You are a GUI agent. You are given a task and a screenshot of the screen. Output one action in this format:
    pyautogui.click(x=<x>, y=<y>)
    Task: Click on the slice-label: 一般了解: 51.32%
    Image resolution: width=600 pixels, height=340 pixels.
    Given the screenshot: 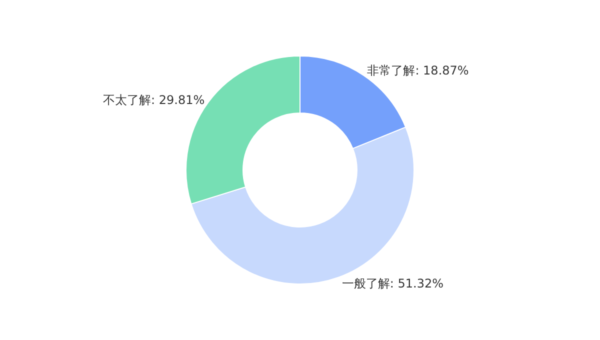 What is the action you would take?
    pyautogui.click(x=393, y=283)
    